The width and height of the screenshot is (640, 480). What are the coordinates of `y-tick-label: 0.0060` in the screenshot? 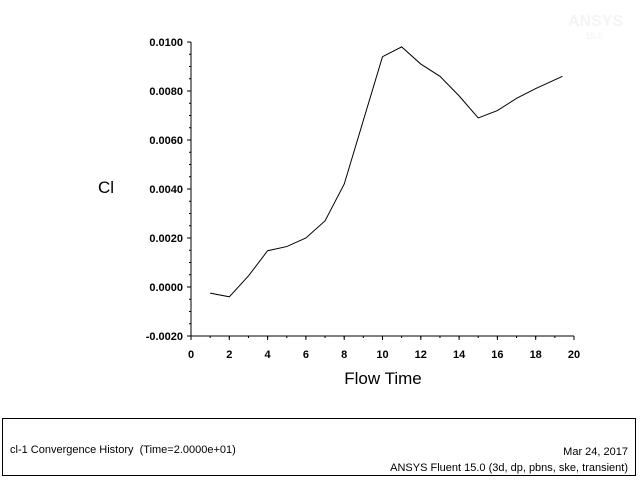 It's located at (166, 141).